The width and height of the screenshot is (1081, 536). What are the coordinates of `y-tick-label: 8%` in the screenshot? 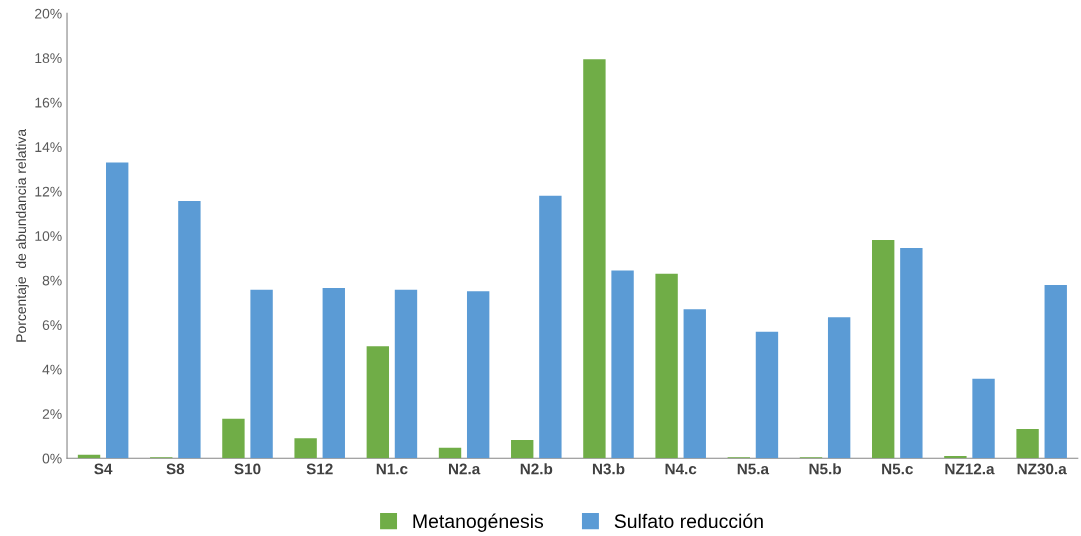 It's located at (52, 280).